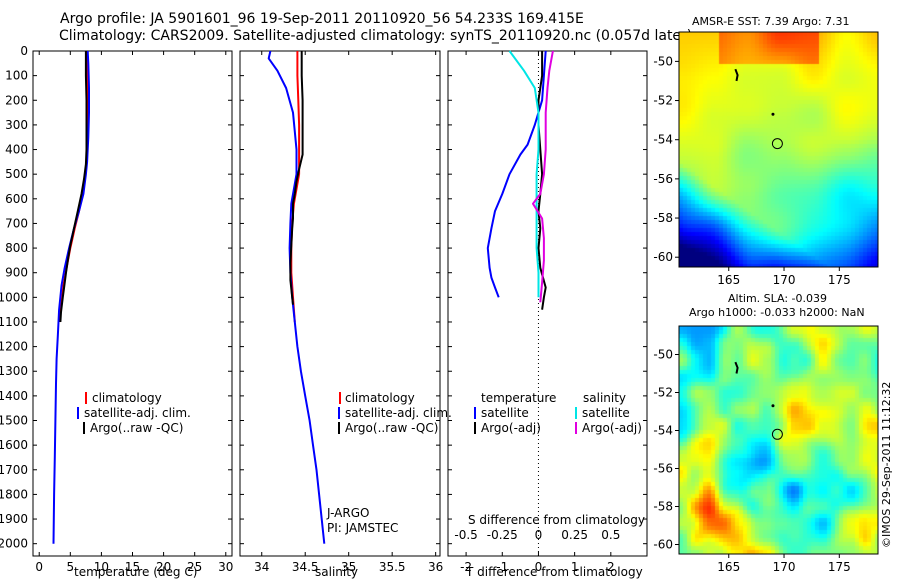  Describe the element at coordinates (14, 470) in the screenshot. I see `depth-tick-label: 1700` at that location.